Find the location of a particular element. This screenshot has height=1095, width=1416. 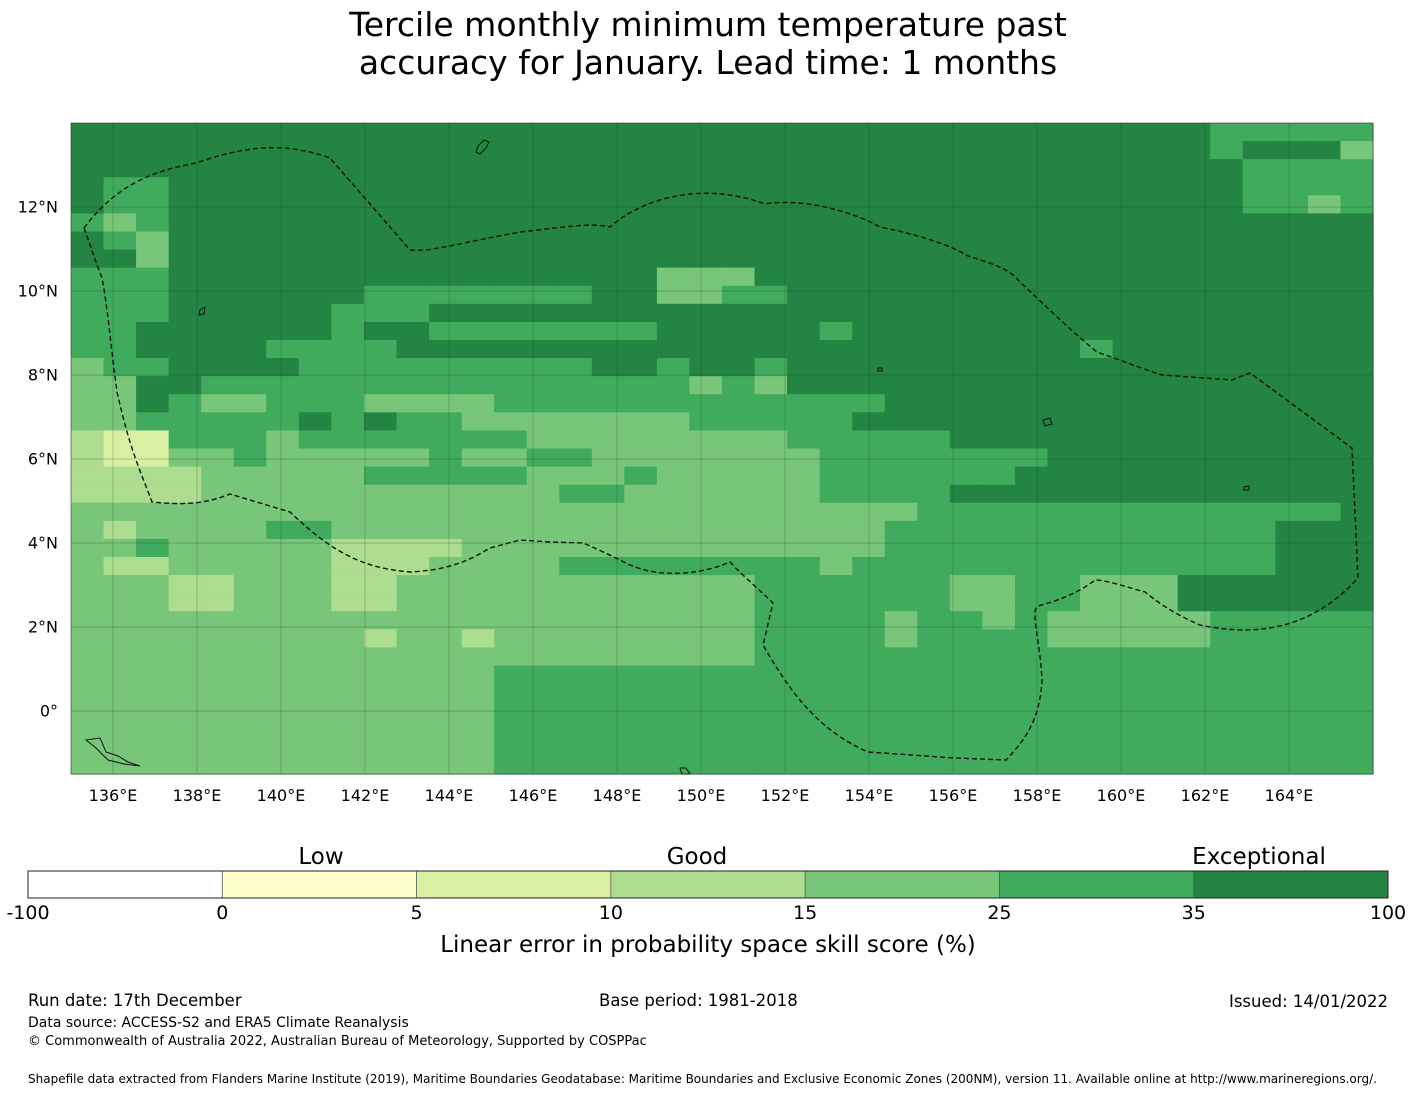

issued-date: Issued: 14/01/2022 is located at coordinates (1308, 1001).